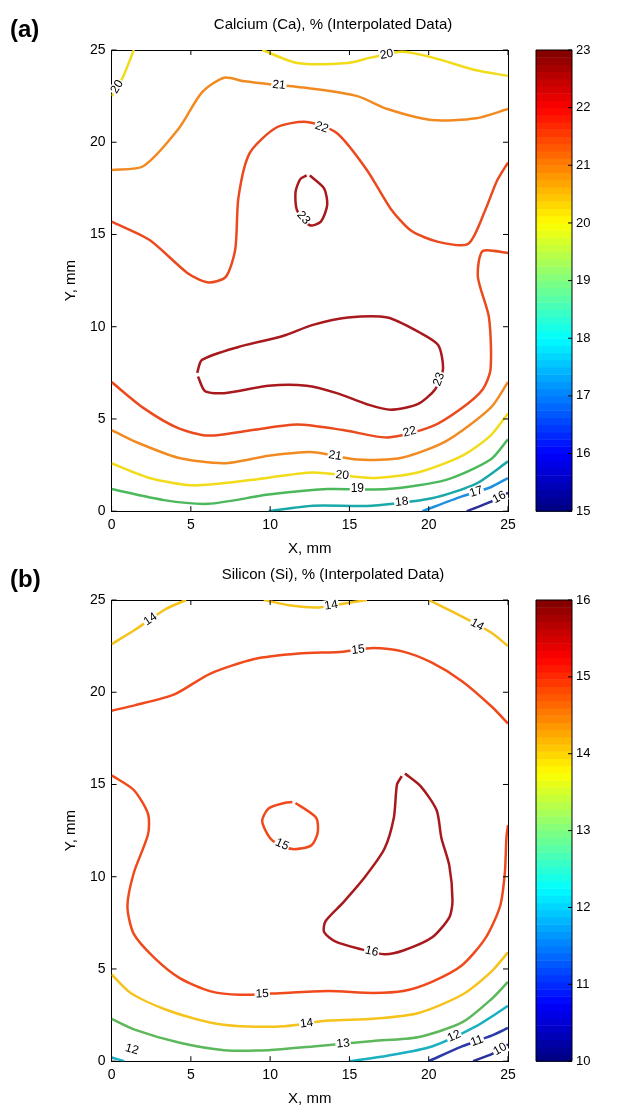 Image resolution: width=639 pixels, height=1119 pixels. What do you see at coordinates (583, 395) in the screenshot?
I see `color-bar-label: 17` at bounding box center [583, 395].